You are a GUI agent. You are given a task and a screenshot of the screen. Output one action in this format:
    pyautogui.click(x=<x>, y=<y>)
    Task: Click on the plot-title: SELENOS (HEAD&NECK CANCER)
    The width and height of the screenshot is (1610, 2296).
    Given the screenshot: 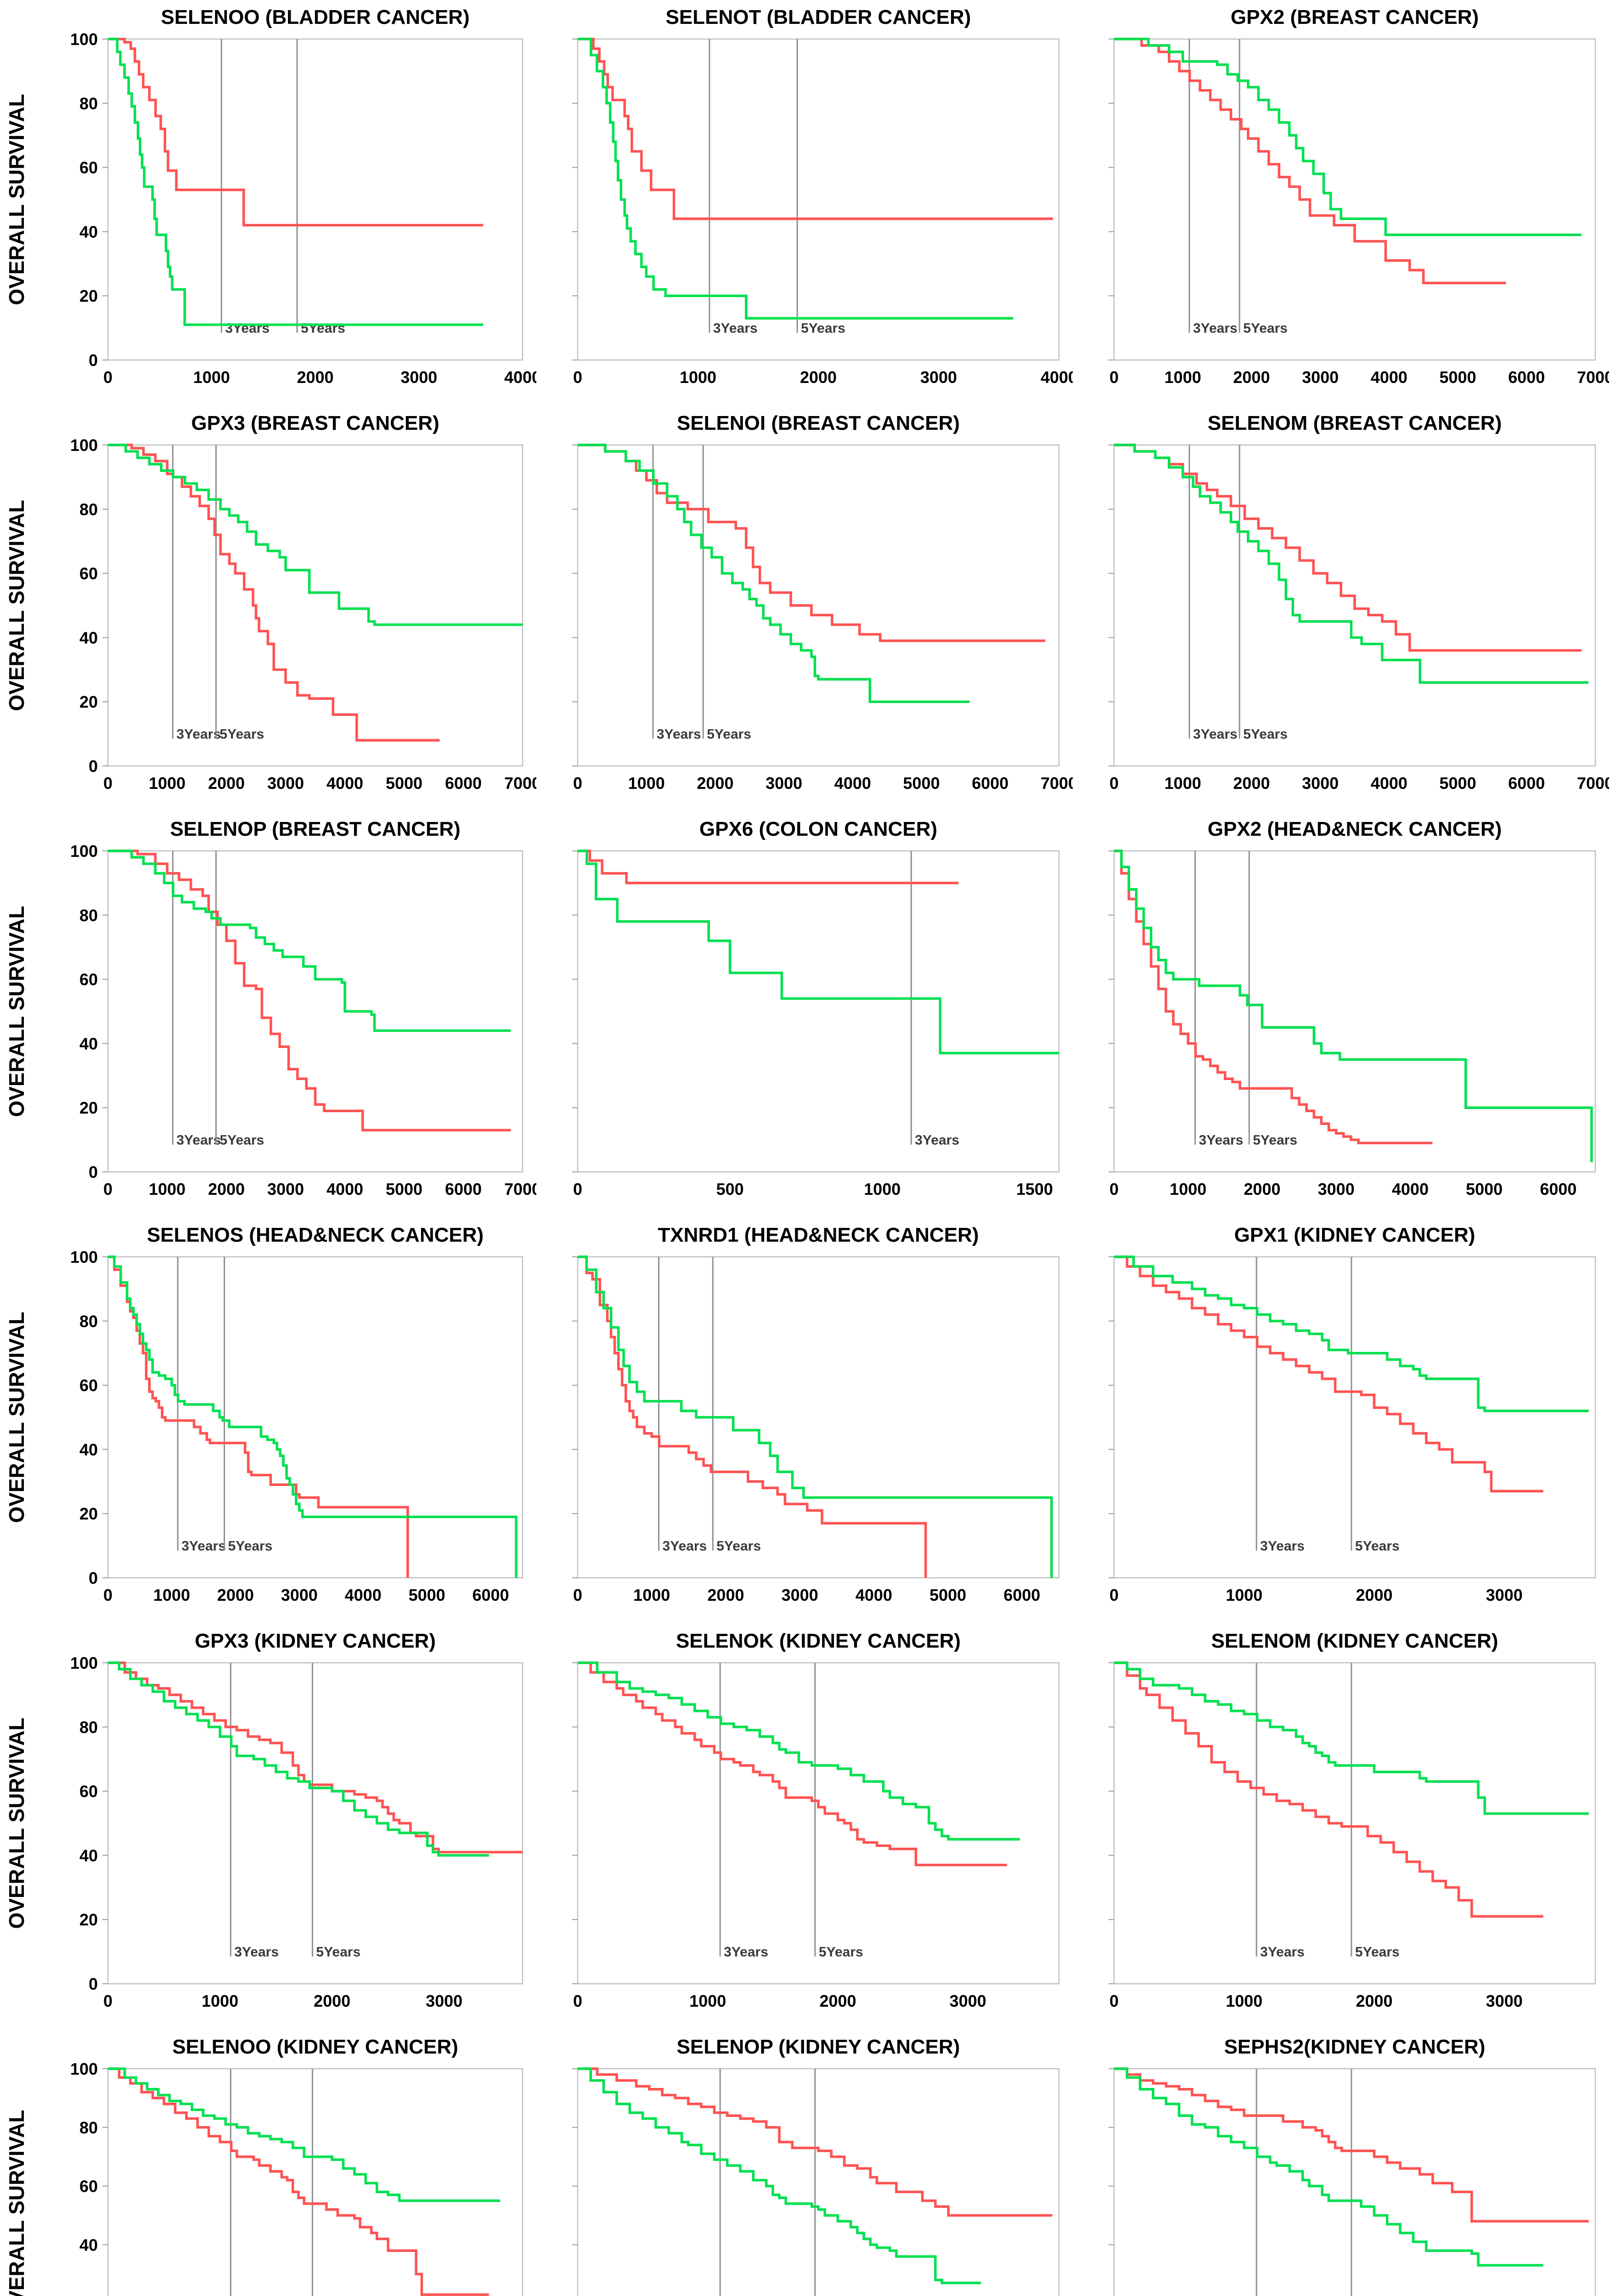 What is the action you would take?
    pyautogui.click(x=315, y=1235)
    